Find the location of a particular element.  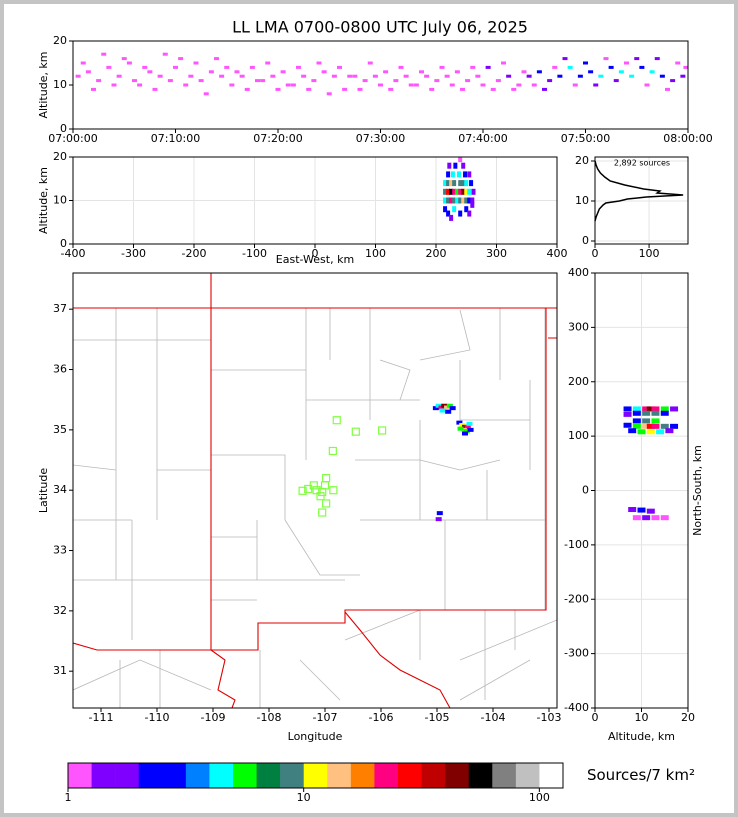

x-tick-label: 400 is located at coordinates (557, 253).